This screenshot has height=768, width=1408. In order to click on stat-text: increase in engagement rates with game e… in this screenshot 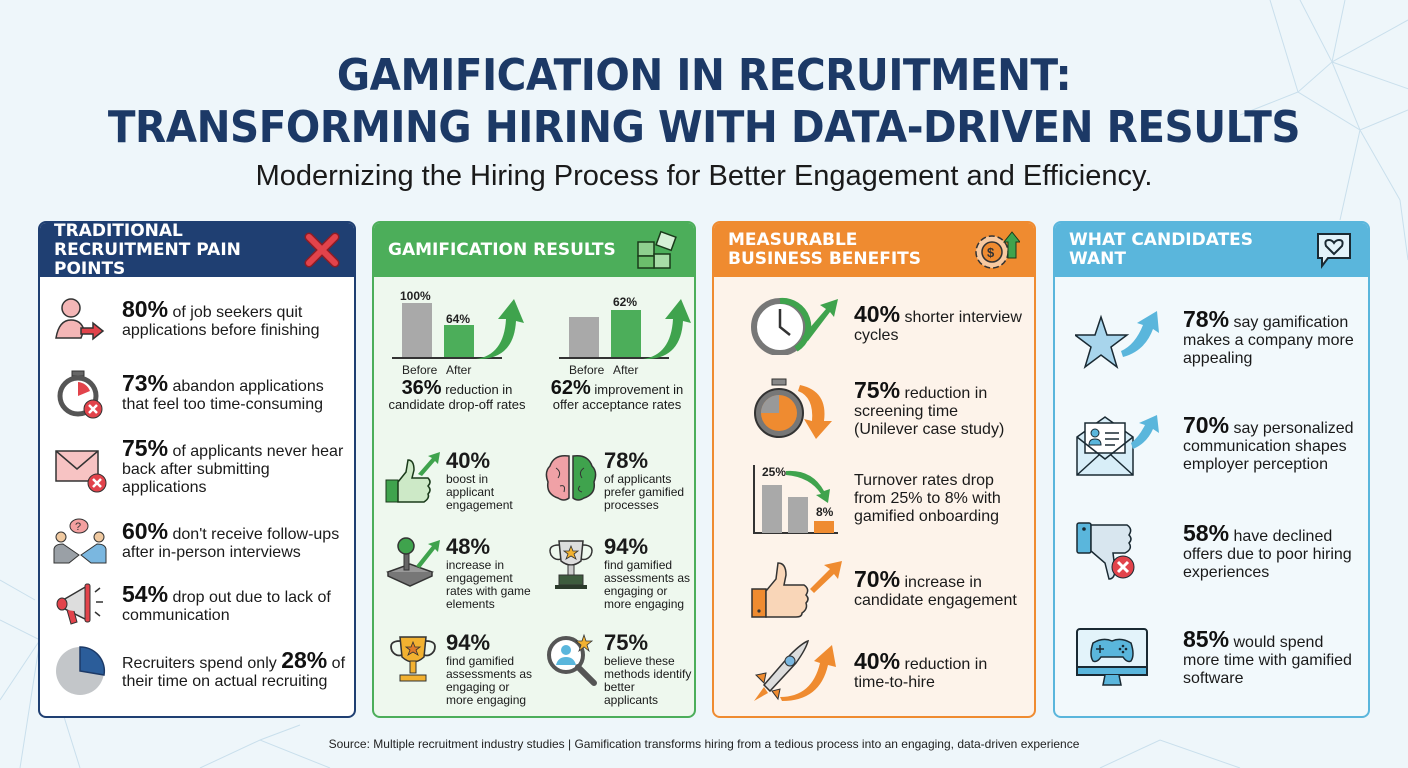, I will do `click(488, 584)`.